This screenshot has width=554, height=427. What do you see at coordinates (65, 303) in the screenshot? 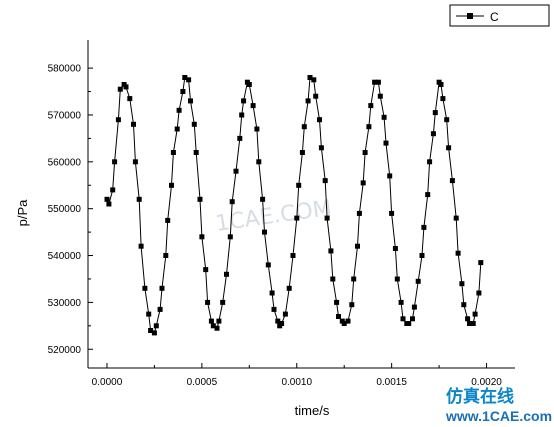
I see `y-tick-label: 530000` at bounding box center [65, 303].